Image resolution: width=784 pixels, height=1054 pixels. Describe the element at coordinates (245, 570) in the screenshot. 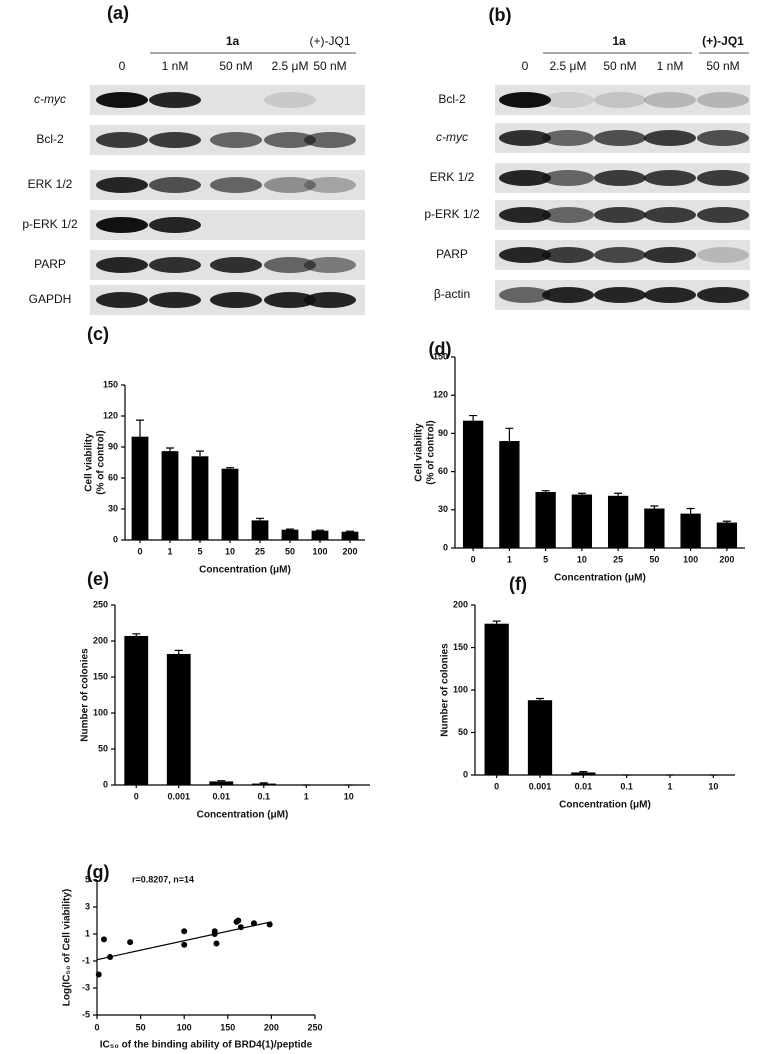

I see `x-axis-label: Concentration (μM)` at that location.